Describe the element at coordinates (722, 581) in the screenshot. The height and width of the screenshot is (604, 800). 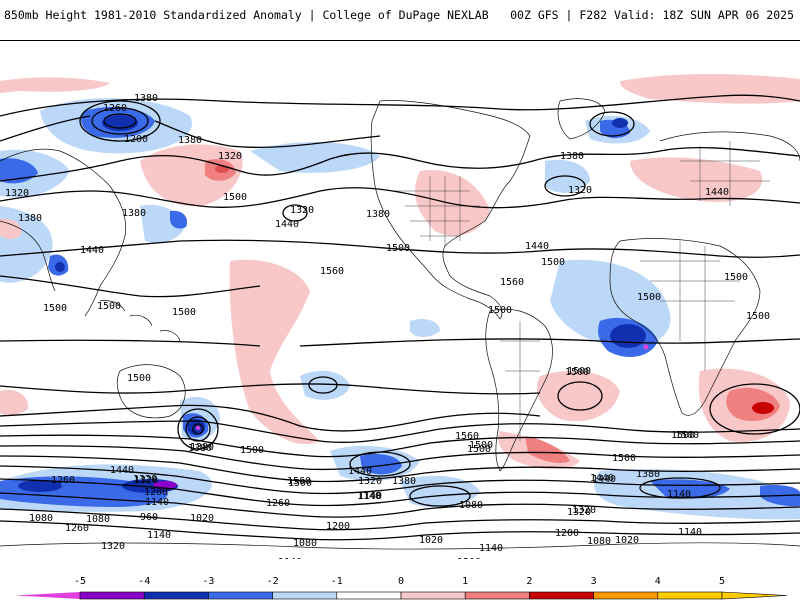
I see `colorbar-tick-label: 5` at that location.